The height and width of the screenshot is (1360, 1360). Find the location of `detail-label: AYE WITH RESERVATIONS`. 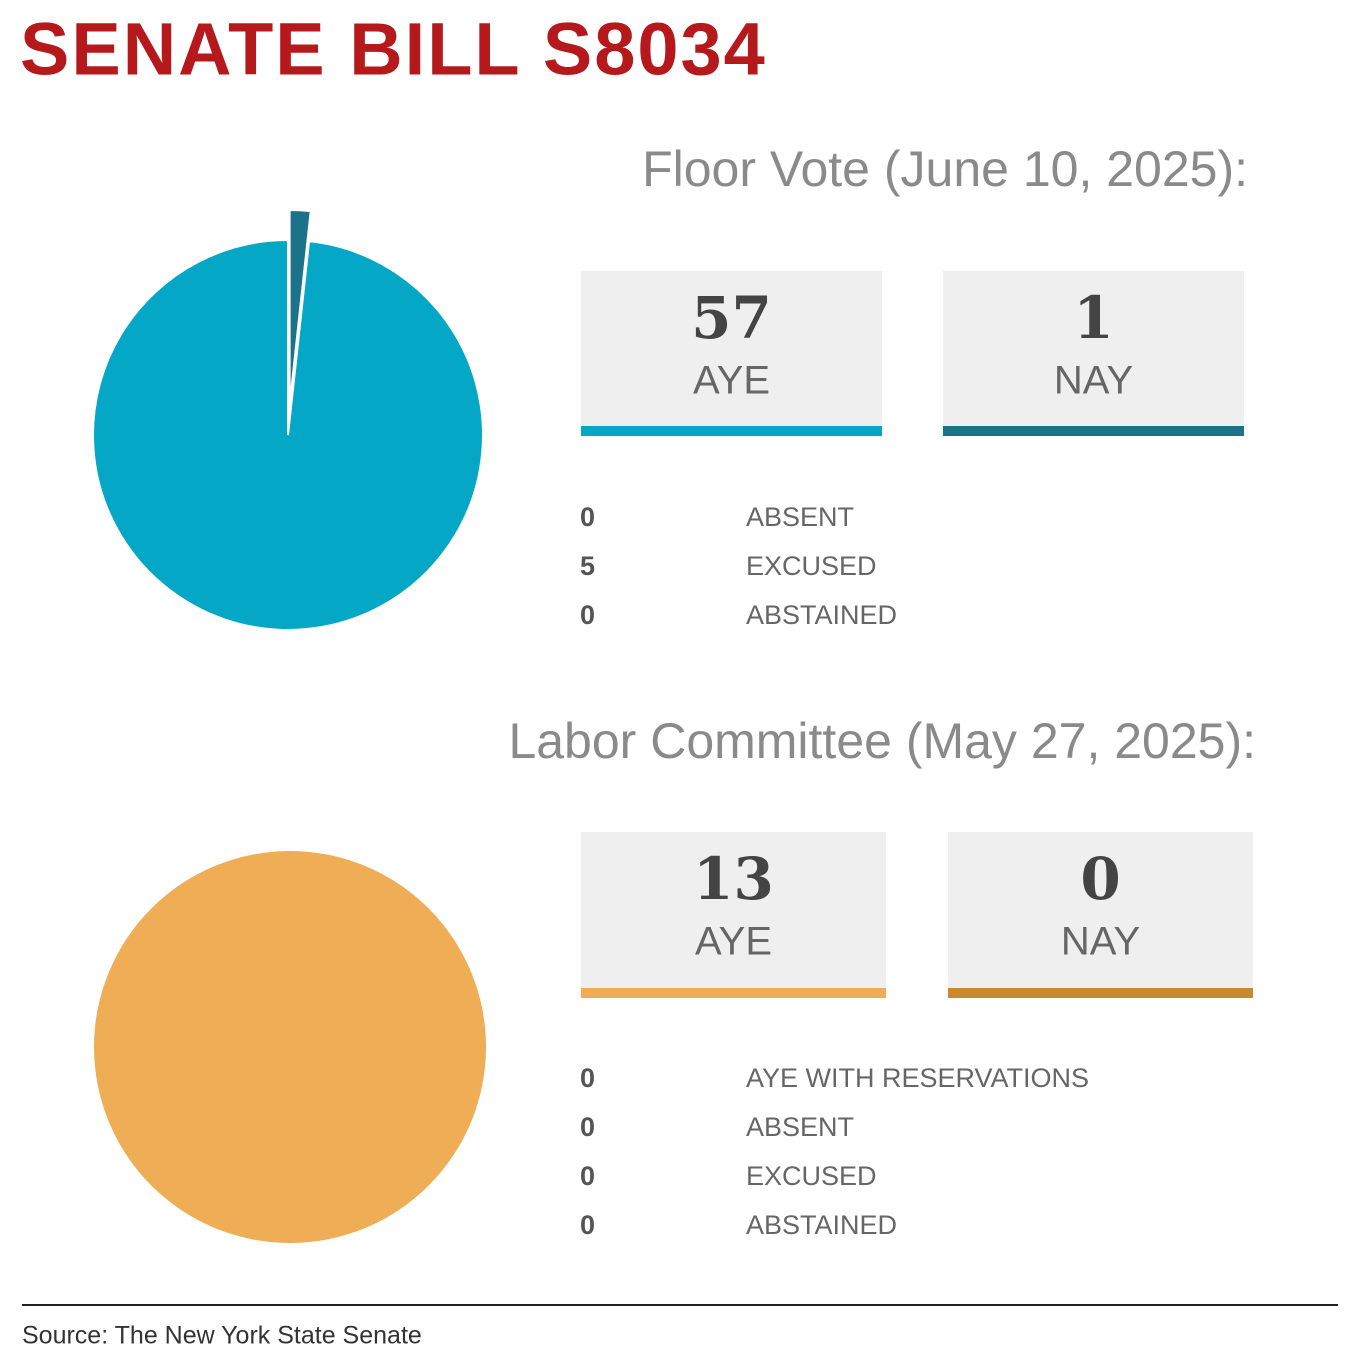

detail-label: AYE WITH RESERVATIONS is located at coordinates (917, 1078).